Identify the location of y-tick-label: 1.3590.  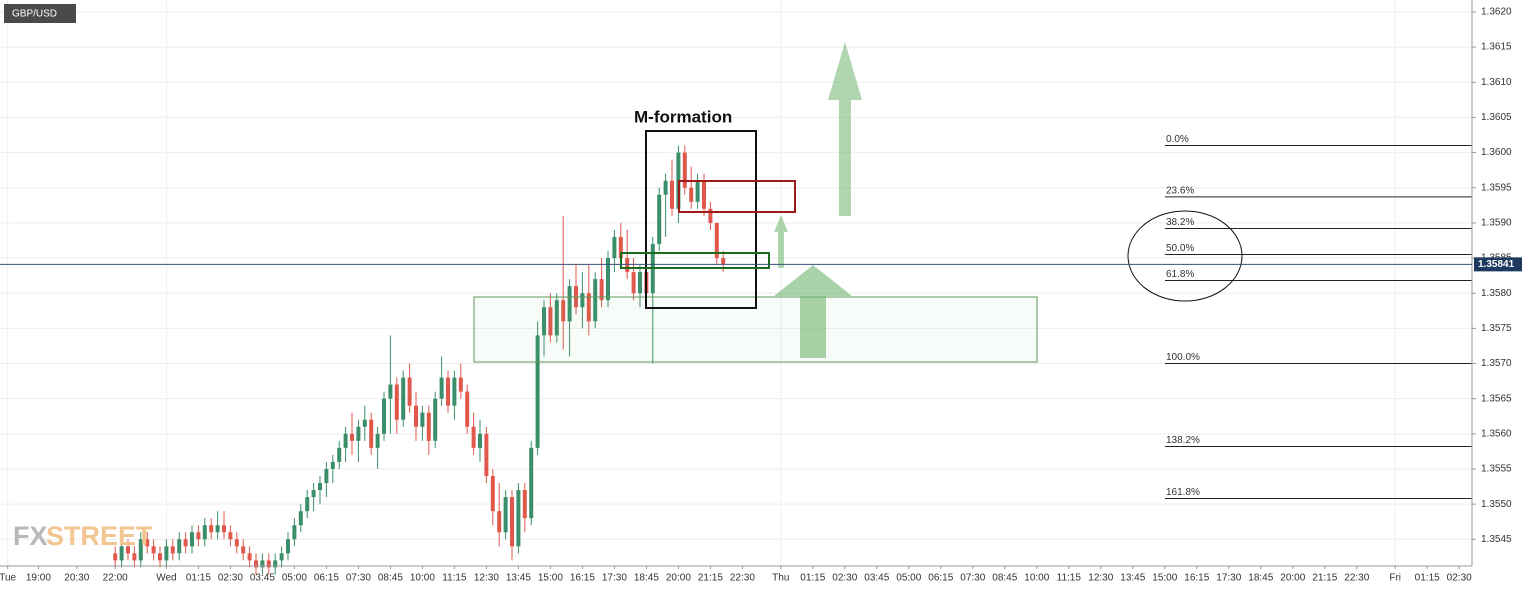
(1496, 223).